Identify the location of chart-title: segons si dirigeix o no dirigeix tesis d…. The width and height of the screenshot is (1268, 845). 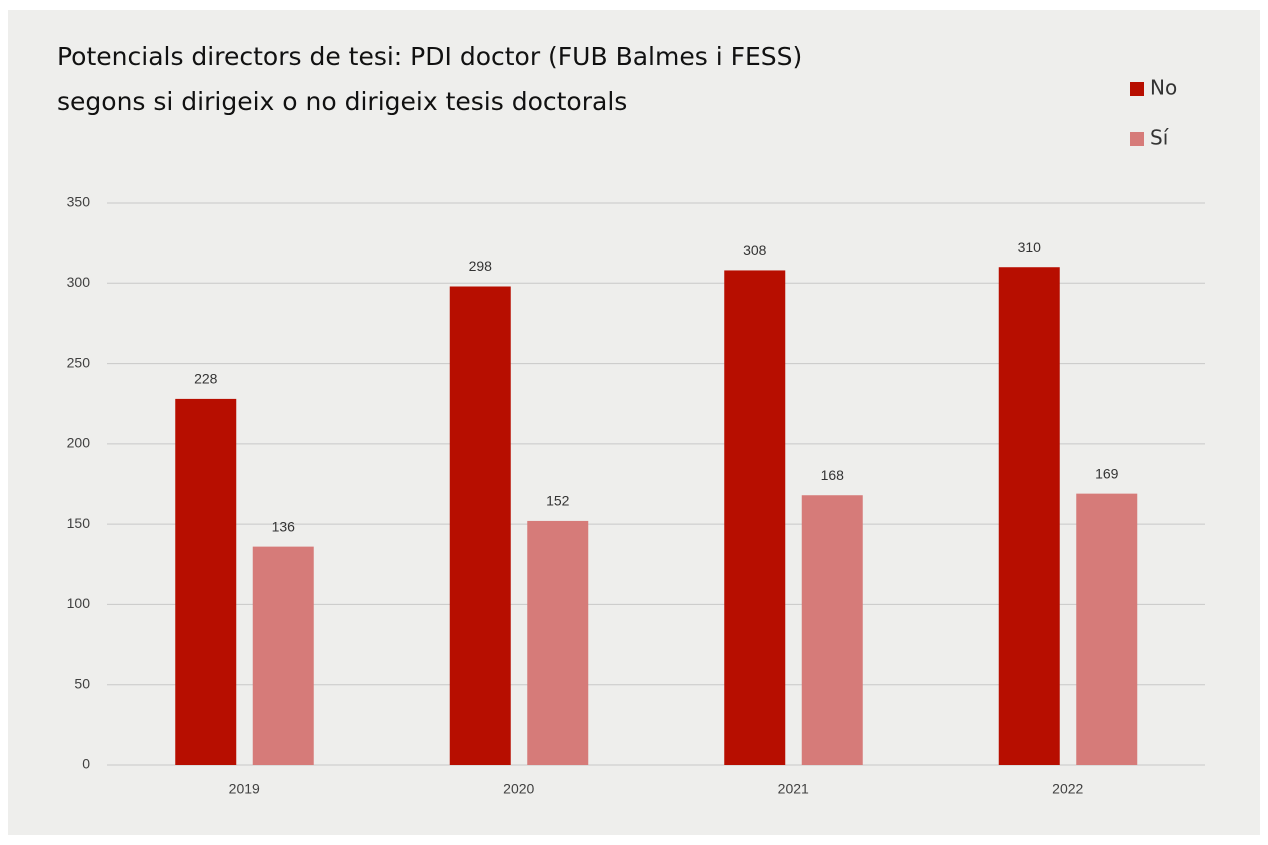
(342, 101).